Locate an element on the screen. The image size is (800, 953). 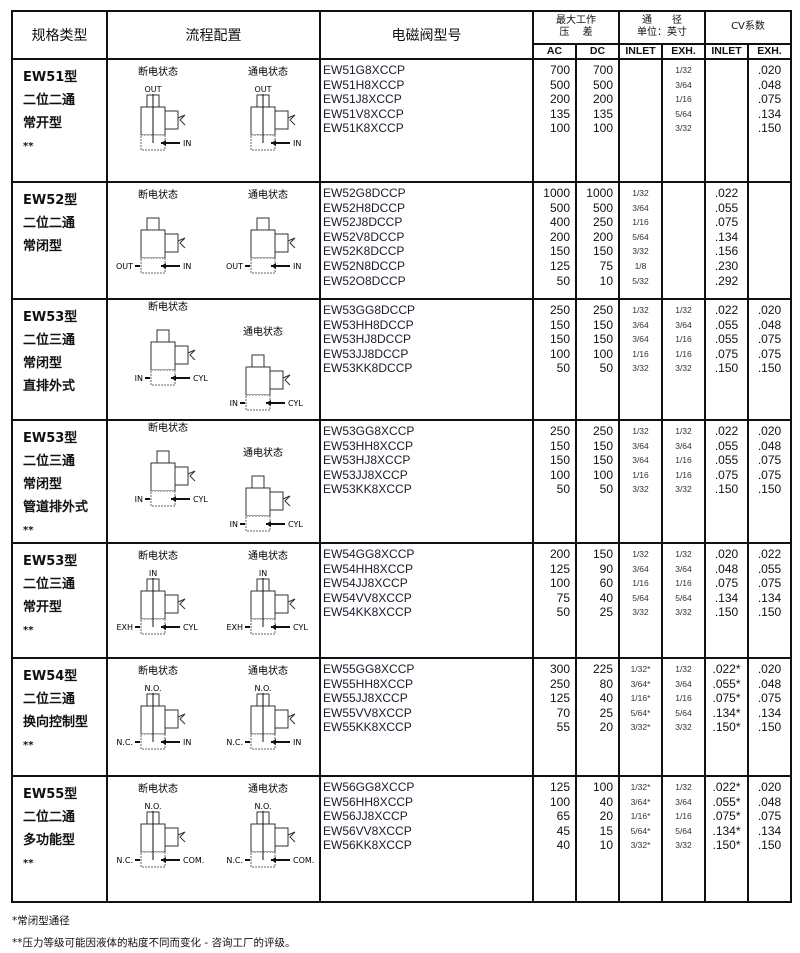
orifice-exh: 1/32 3/64 1/16 5/64 3/32 is located at coordinates (683, 600).